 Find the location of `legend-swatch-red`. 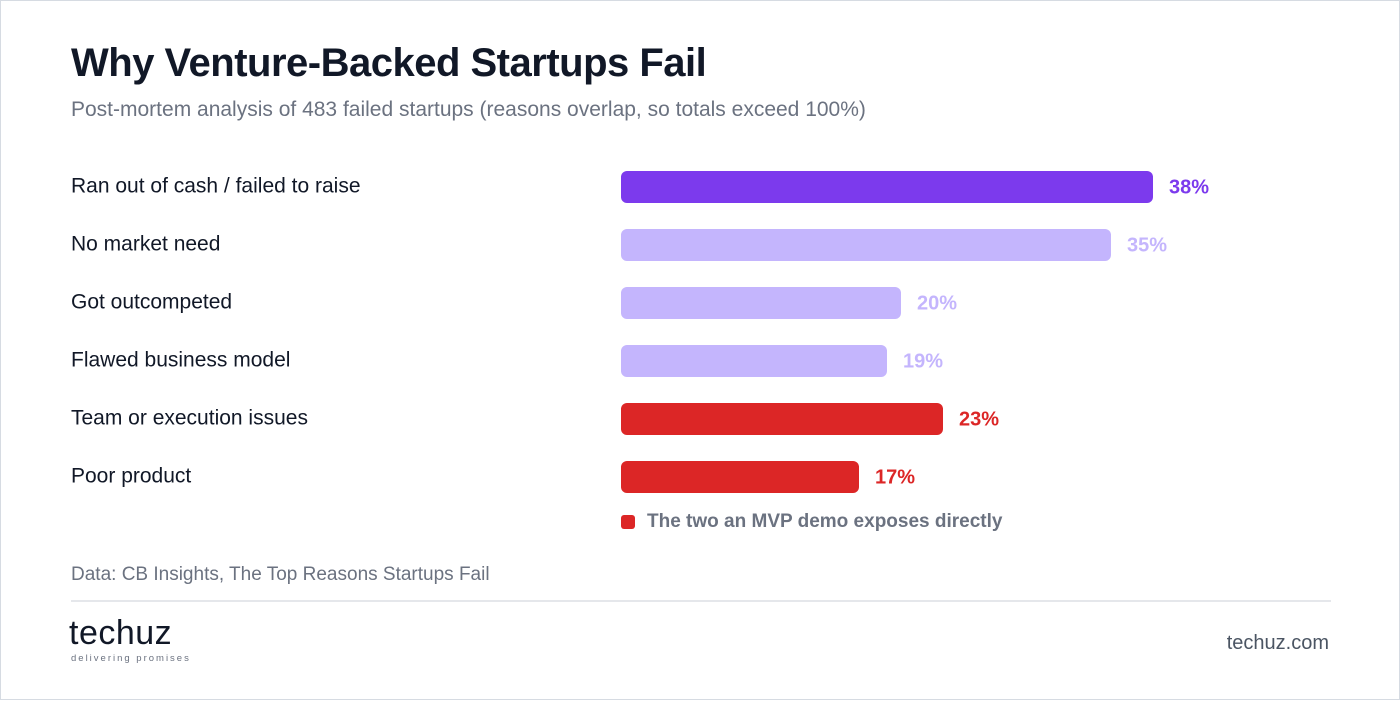

legend-swatch-red is located at coordinates (628, 522).